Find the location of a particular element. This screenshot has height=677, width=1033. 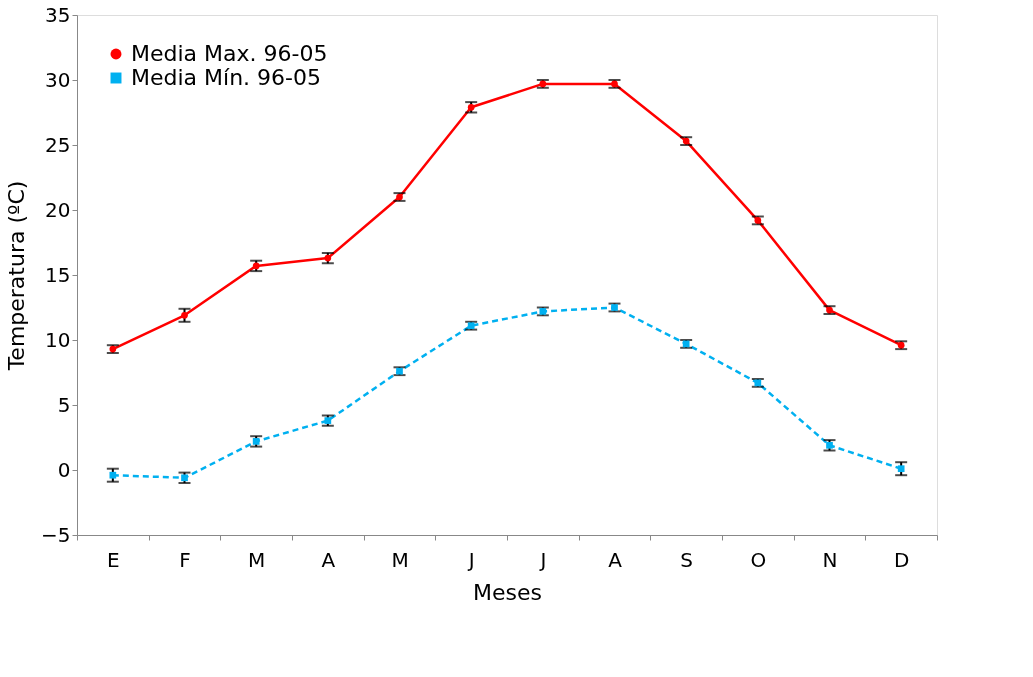

y-axis-title: Temperatura (ºC) is located at coordinates (17, 276).